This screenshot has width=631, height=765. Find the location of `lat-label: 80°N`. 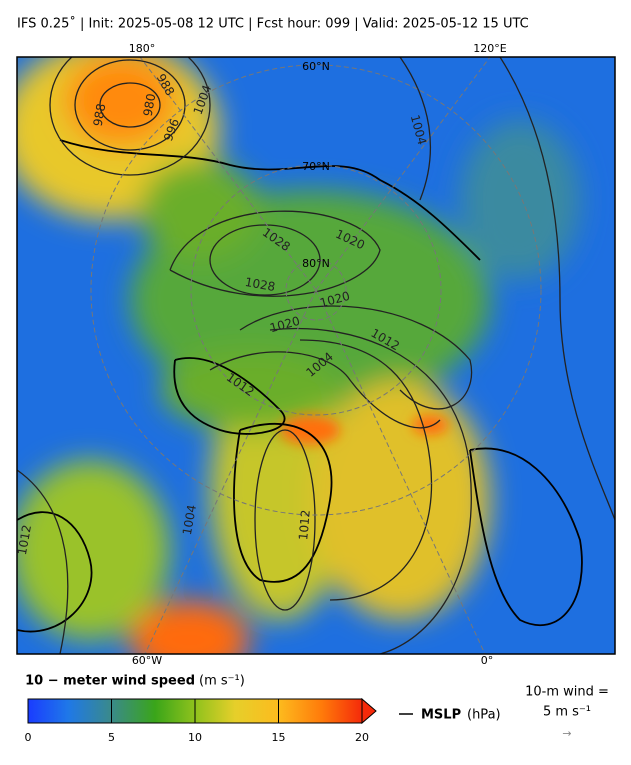

lat-label: 80°N is located at coordinates (316, 263).